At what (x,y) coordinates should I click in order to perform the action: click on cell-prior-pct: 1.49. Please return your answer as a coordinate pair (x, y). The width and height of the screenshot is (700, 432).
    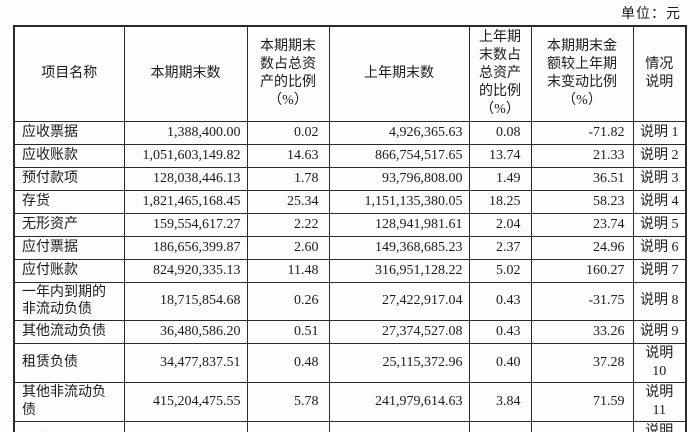
    Looking at the image, I should click on (500, 178).